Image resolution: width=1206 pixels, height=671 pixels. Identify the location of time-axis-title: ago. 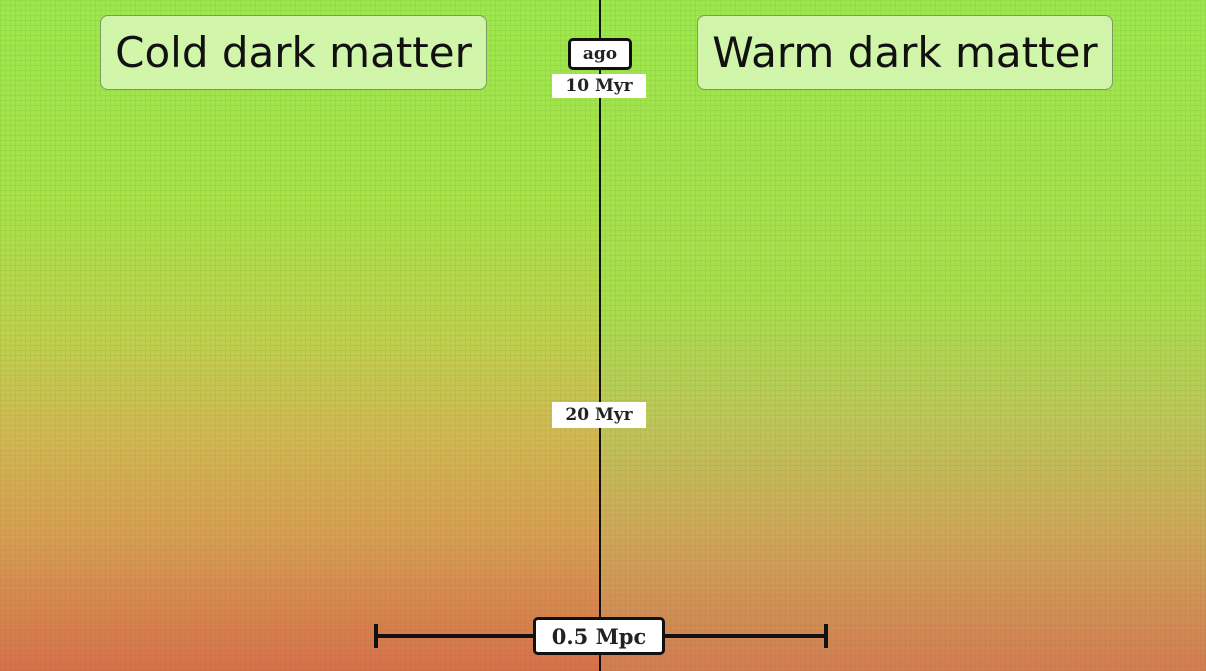
(600, 54).